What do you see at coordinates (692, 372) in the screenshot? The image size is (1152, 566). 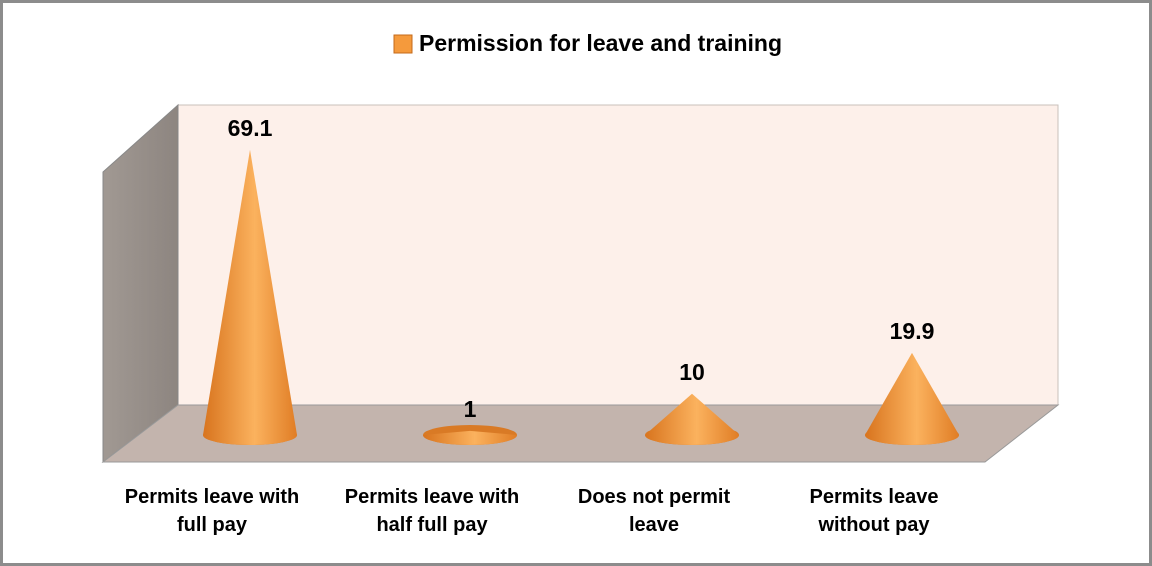 I see `data-label: 10` at bounding box center [692, 372].